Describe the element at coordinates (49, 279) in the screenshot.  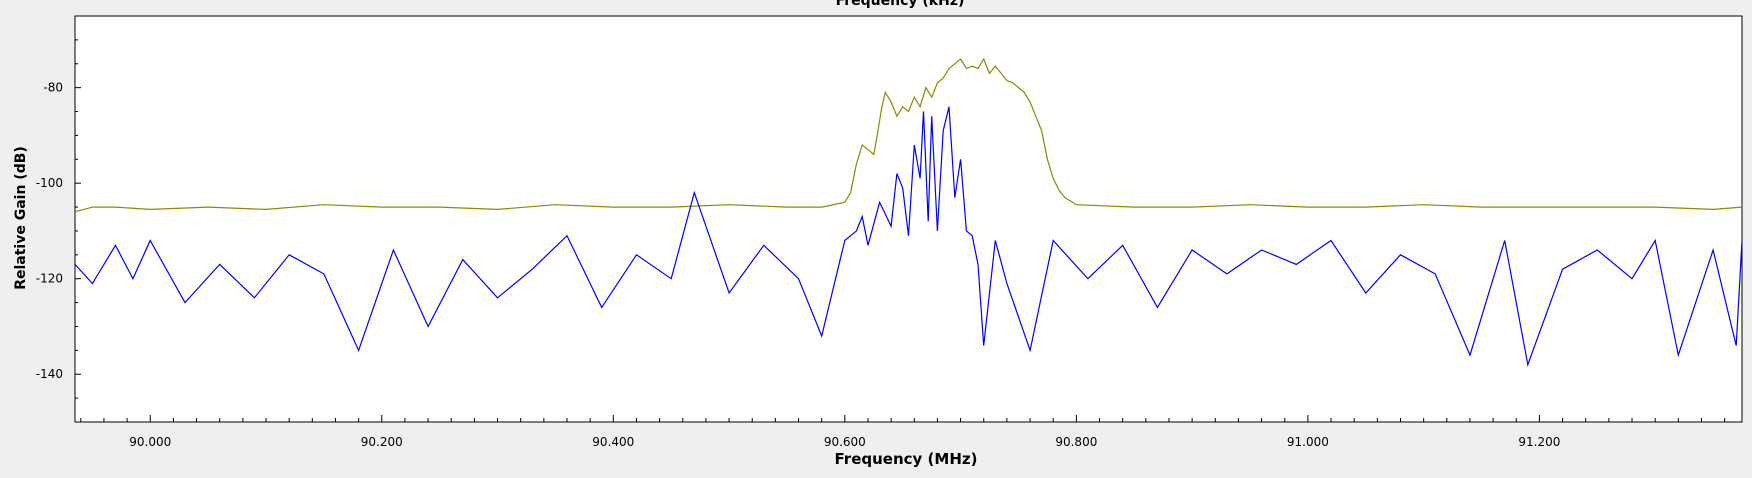
I see `y-tick-label: -120` at that location.